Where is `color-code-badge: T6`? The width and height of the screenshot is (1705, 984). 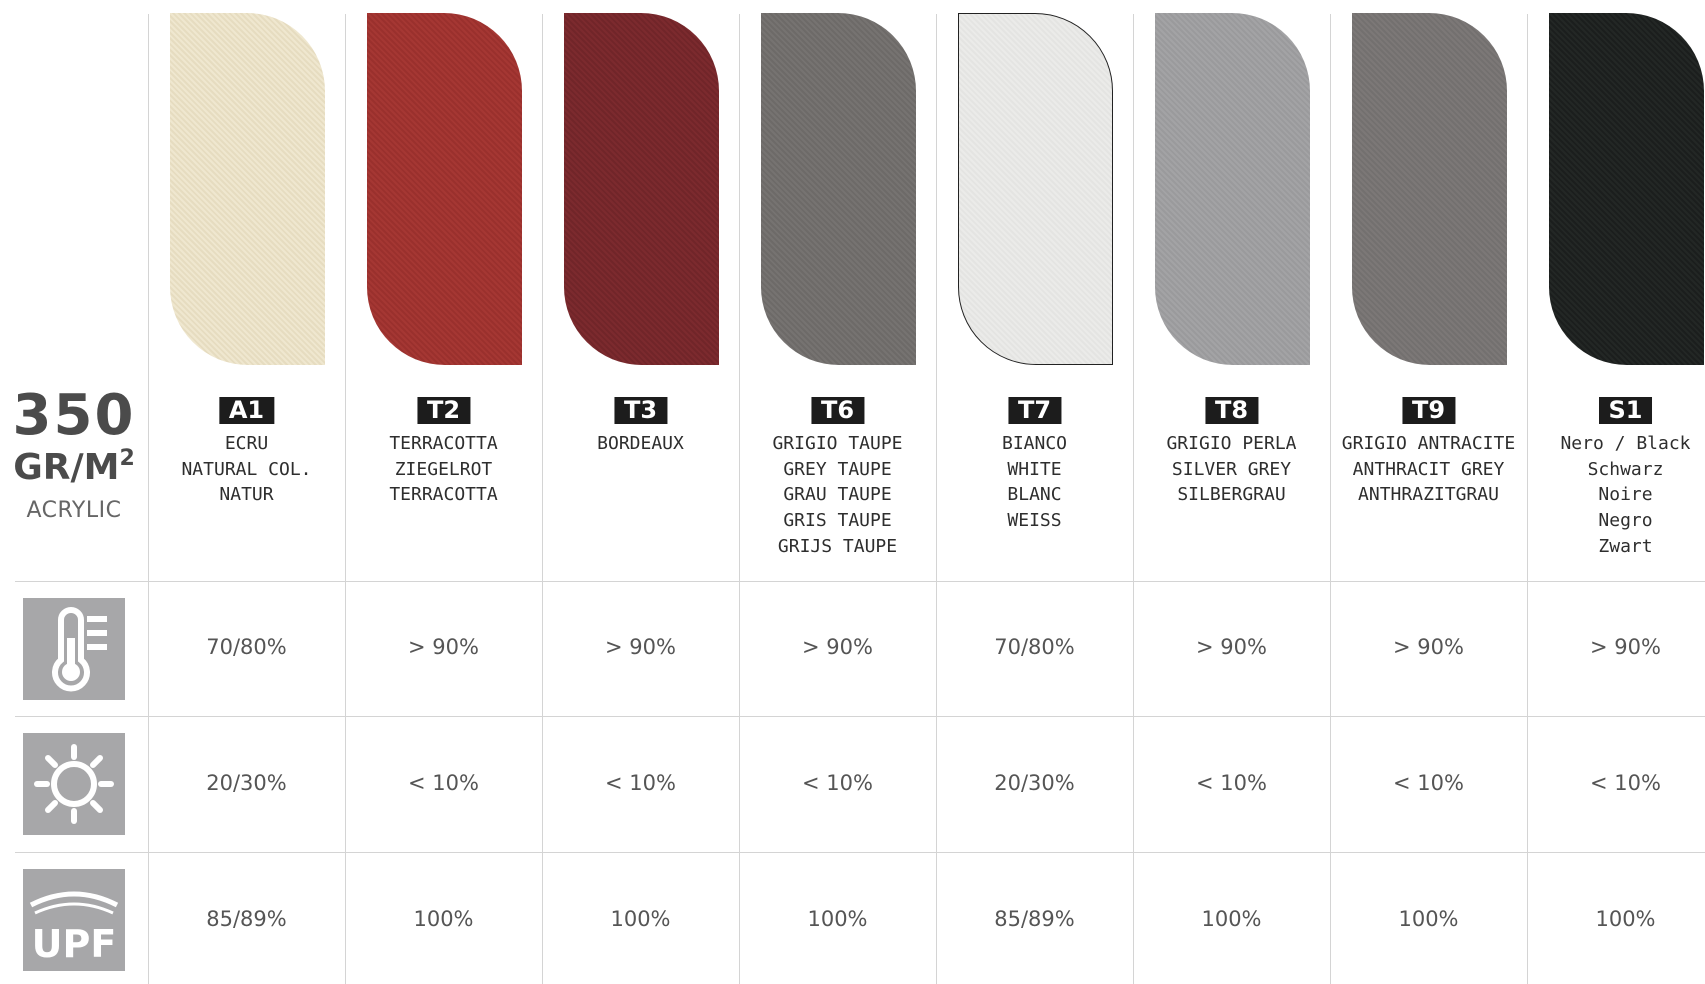
color-code-badge: T6 is located at coordinates (837, 410).